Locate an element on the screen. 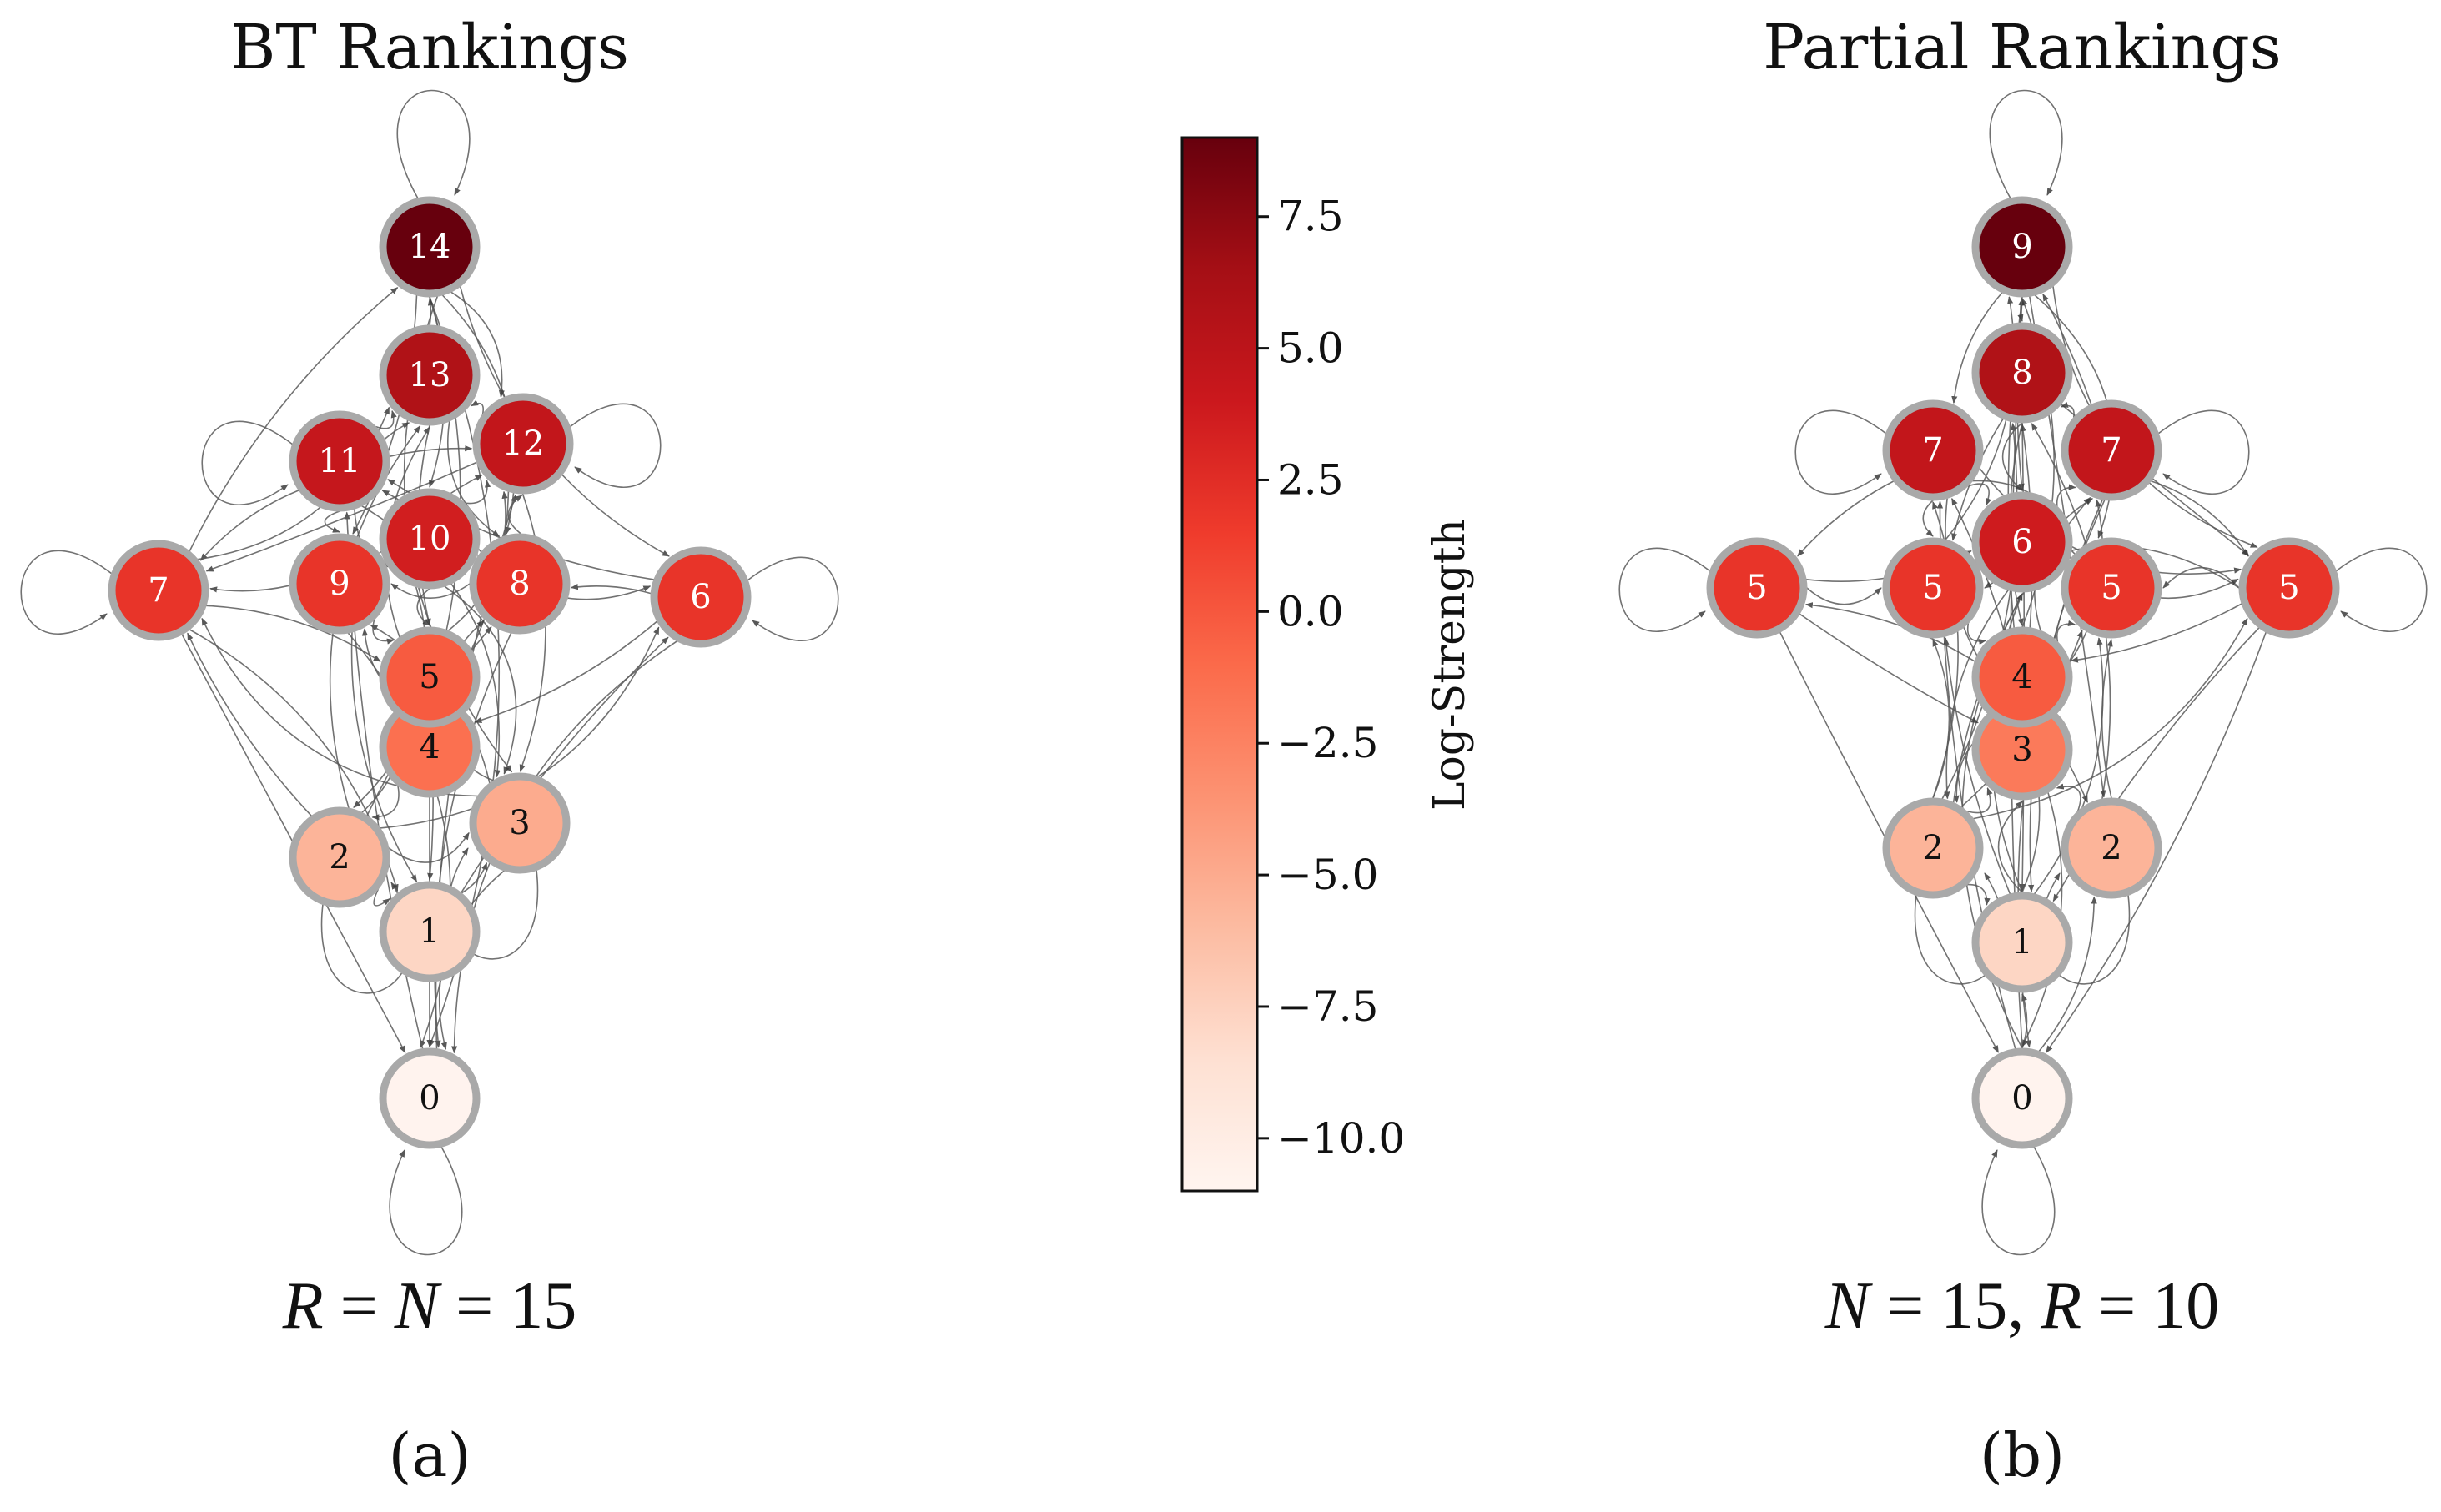 Image resolution: width=2441 pixels, height=1512 pixels. colorbar-gradient is located at coordinates (1220, 664).